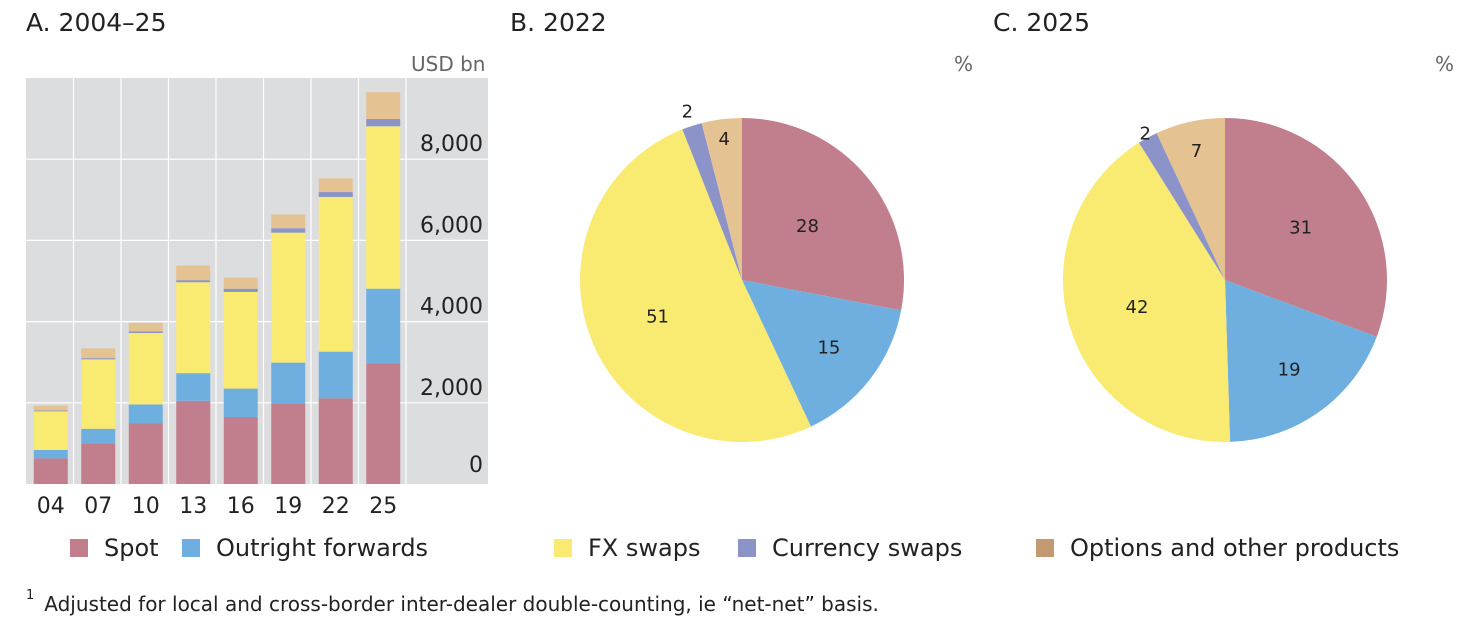 The height and width of the screenshot is (635, 1461). I want to click on panel-c-title: C. 2025, so click(1041, 22).